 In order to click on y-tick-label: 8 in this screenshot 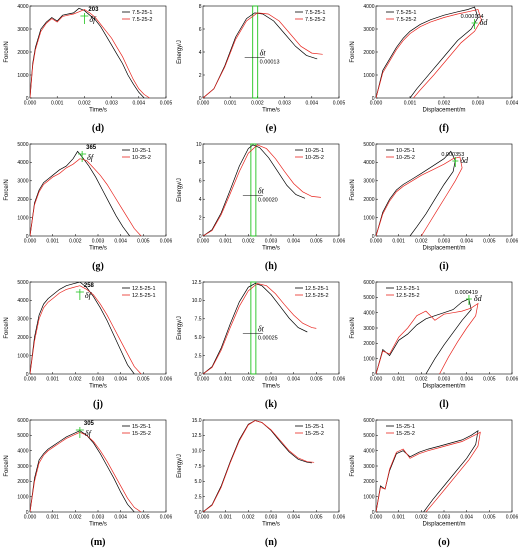, I will do `click(200, 163)`.